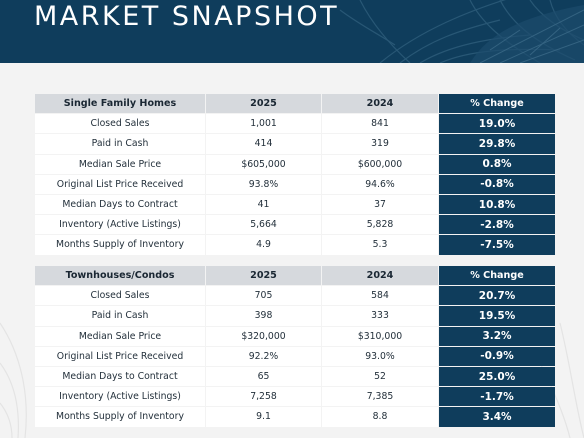 This screenshot has height=438, width=584. I want to click on header-category: Single Family Homes, so click(120, 104).